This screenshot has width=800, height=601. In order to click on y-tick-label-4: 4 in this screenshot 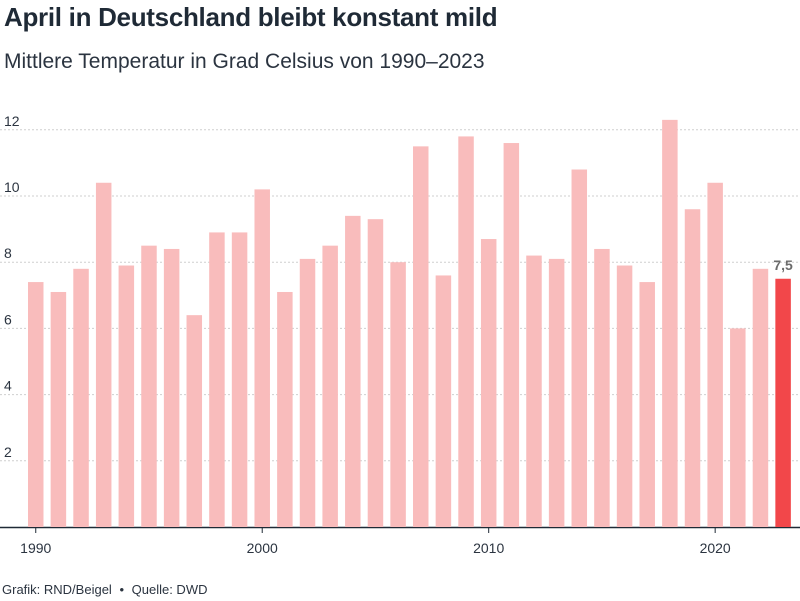, I will do `click(8, 386)`.